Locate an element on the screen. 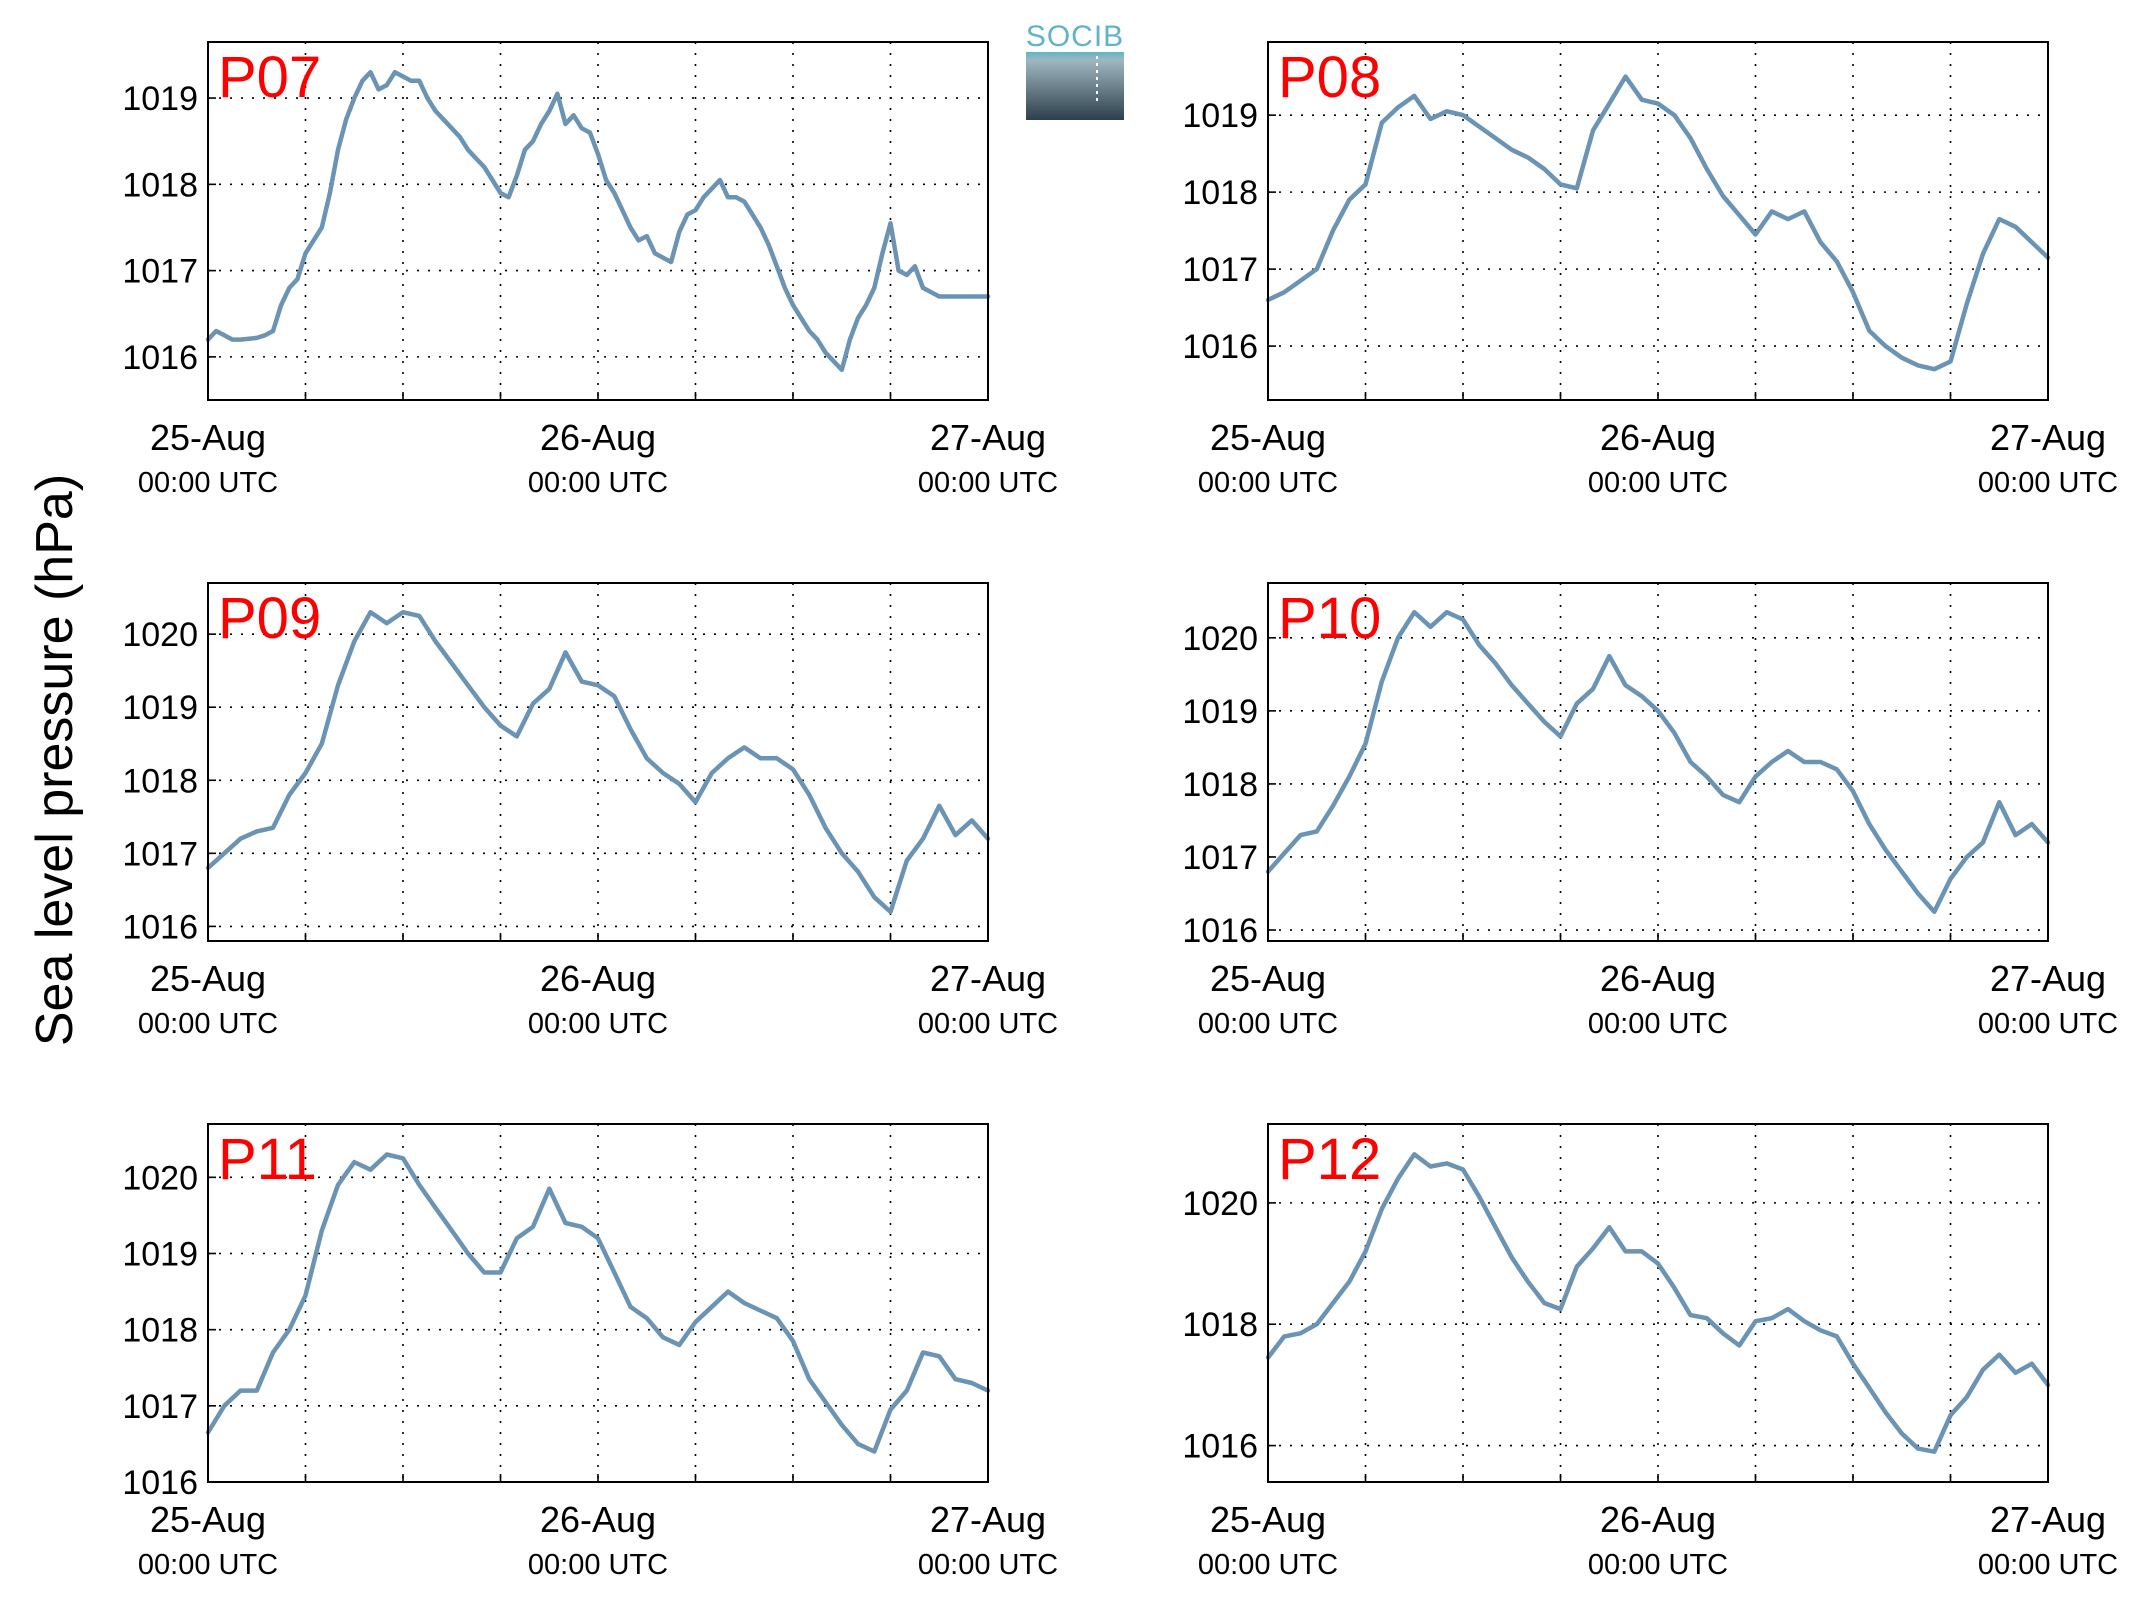 Image resolution: width=2133 pixels, height=1608 pixels. panel-title: P10 is located at coordinates (1329, 618).